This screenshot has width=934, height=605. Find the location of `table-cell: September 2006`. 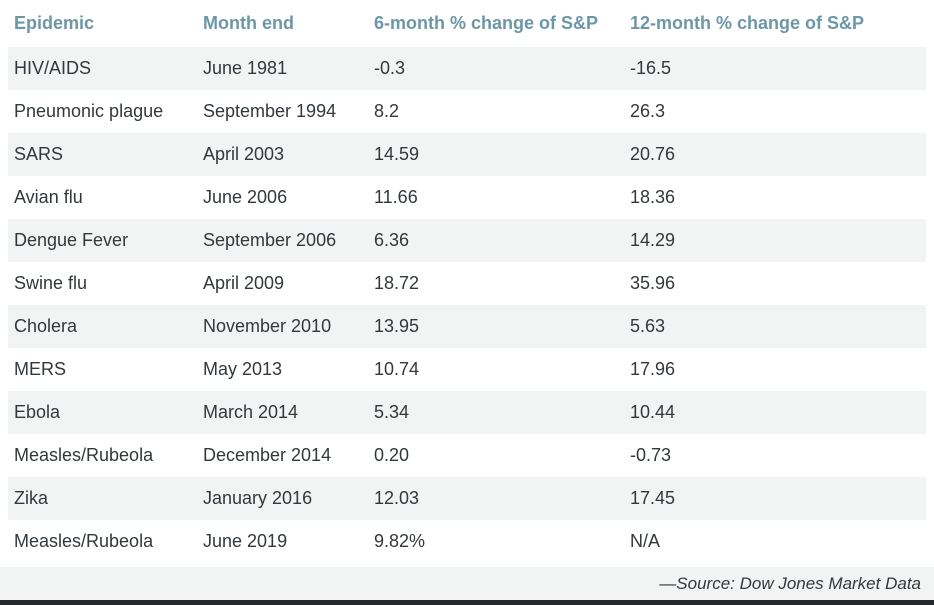

table-cell: September 2006 is located at coordinates (270, 240).